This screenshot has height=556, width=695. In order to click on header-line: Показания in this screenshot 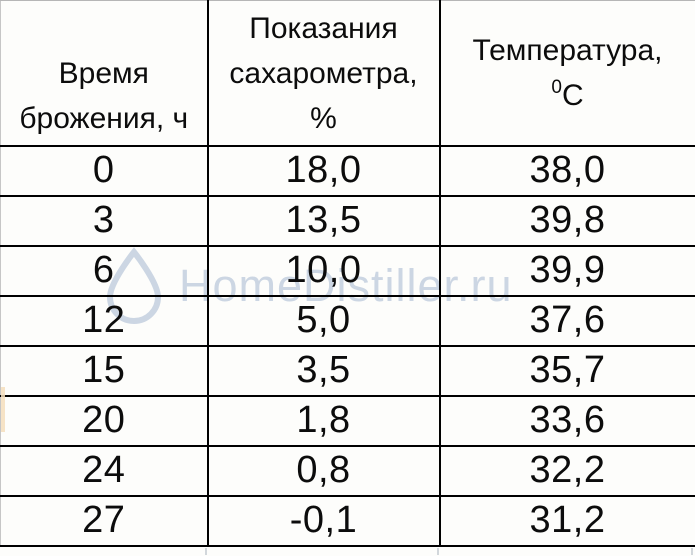, I will do `click(323, 28)`.